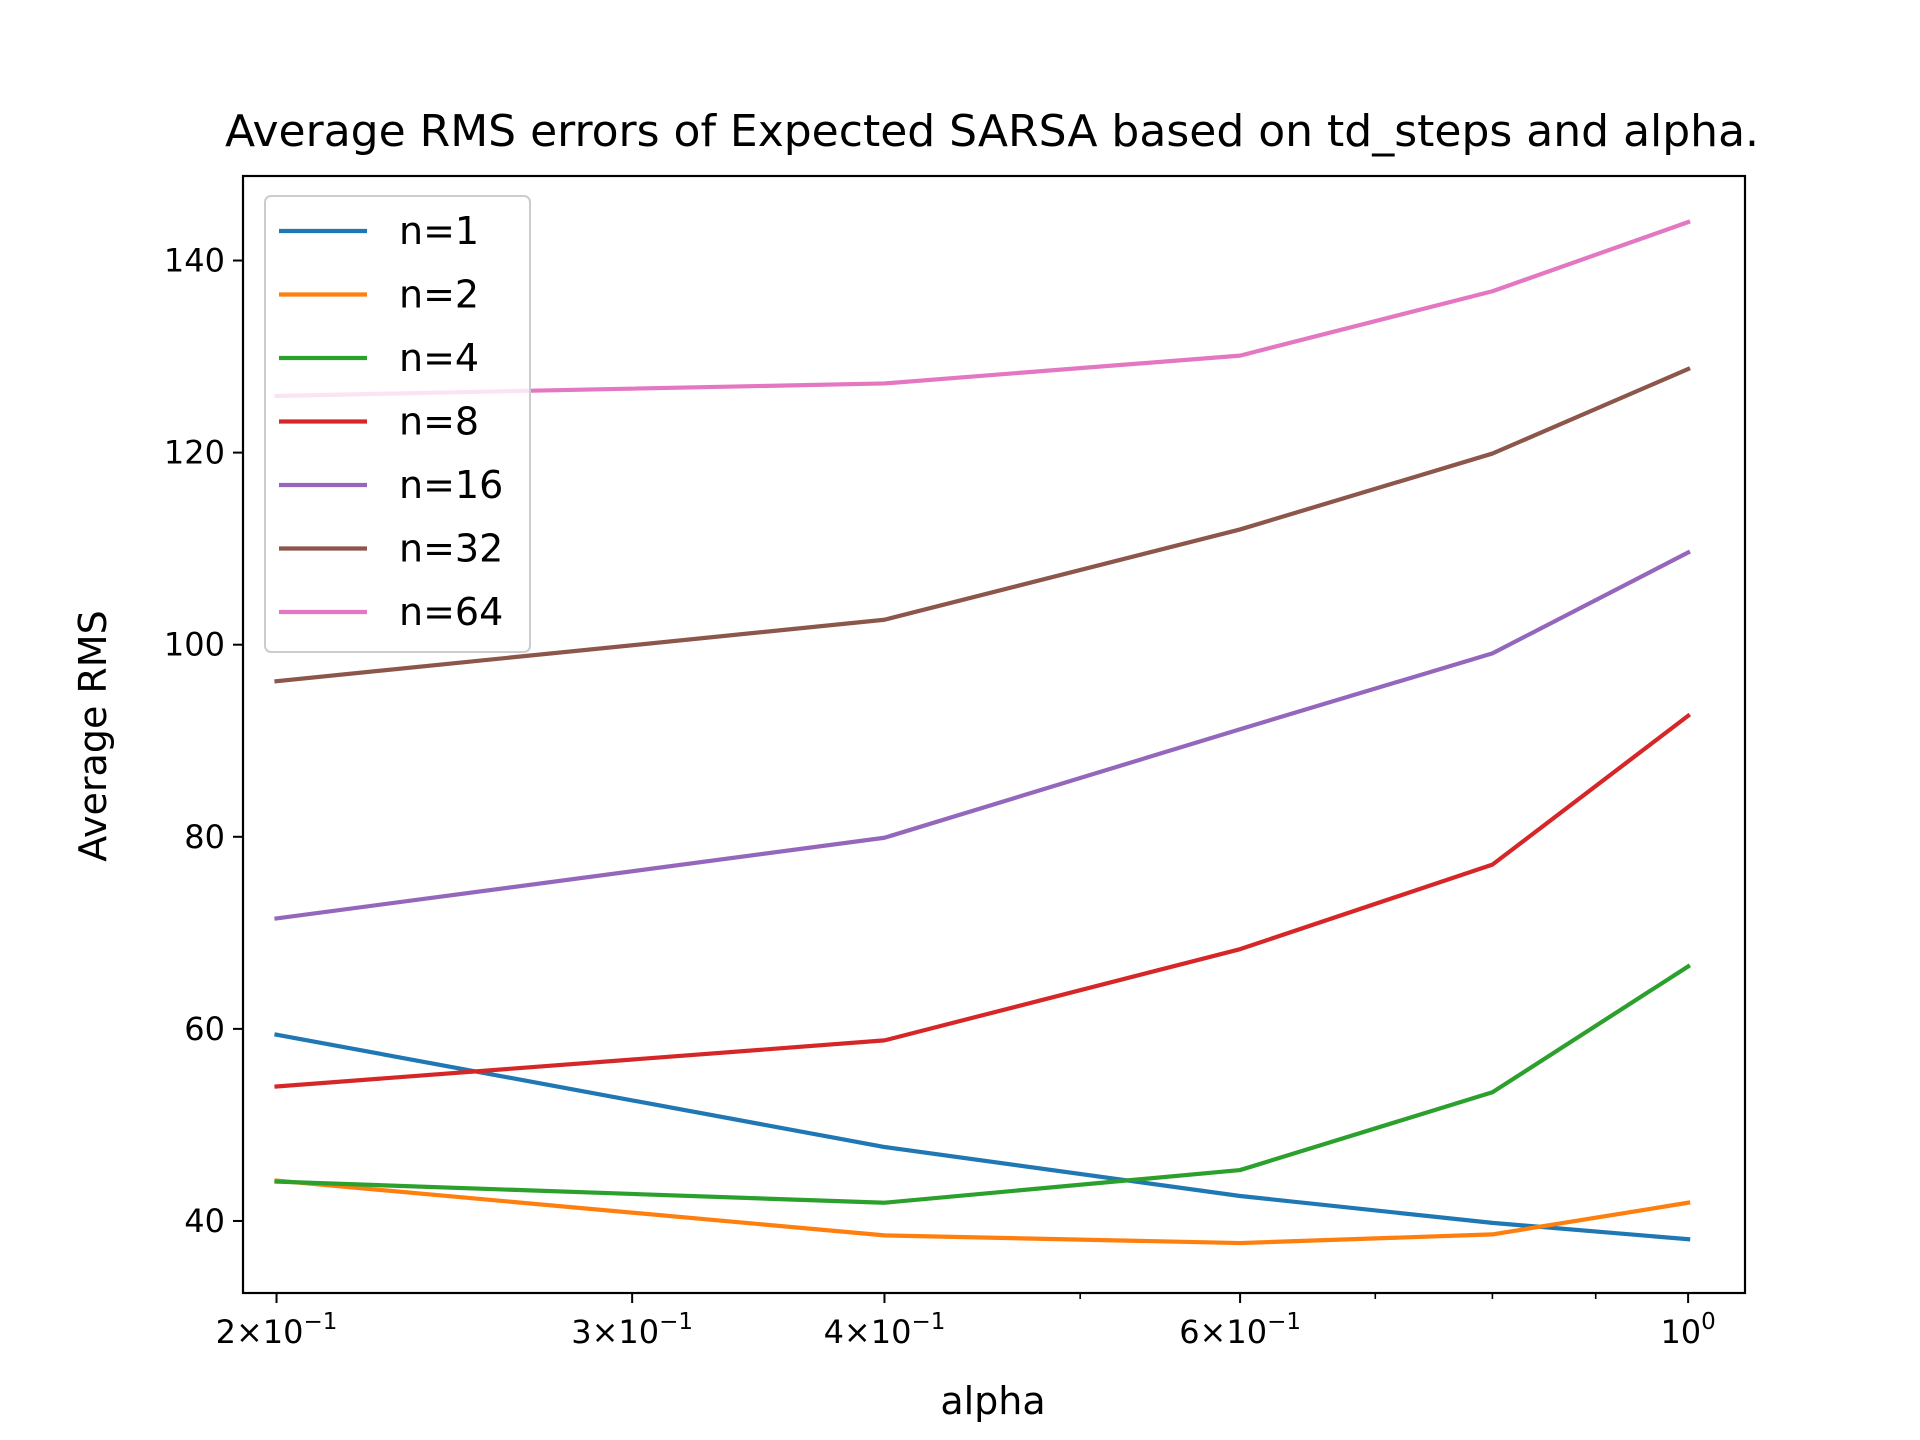 Image resolution: width=1920 pixels, height=1440 pixels. I want to click on x-tick-label: 3×10⁻¹, so click(632, 1330).